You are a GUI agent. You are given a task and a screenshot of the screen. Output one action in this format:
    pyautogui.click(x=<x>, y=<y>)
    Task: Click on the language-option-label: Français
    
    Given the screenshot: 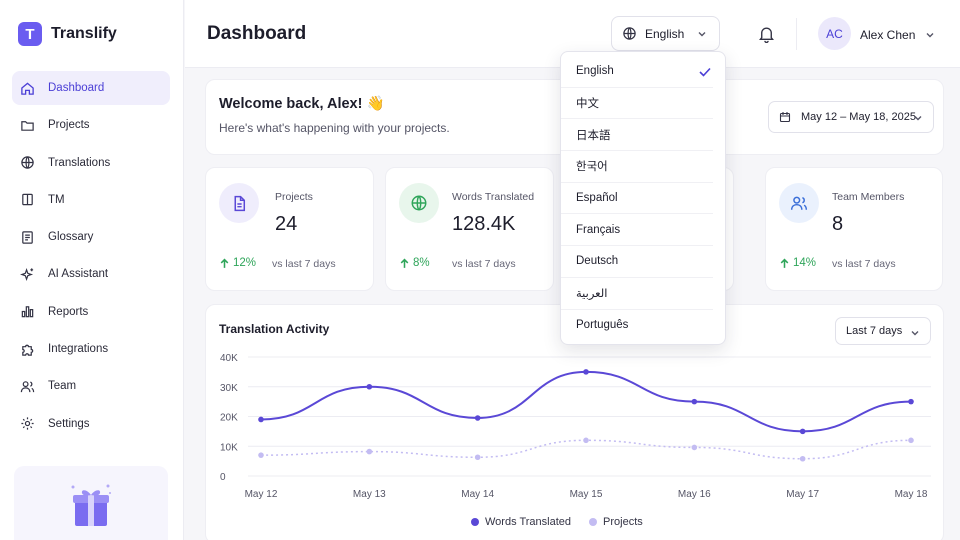 What is the action you would take?
    pyautogui.click(x=598, y=229)
    